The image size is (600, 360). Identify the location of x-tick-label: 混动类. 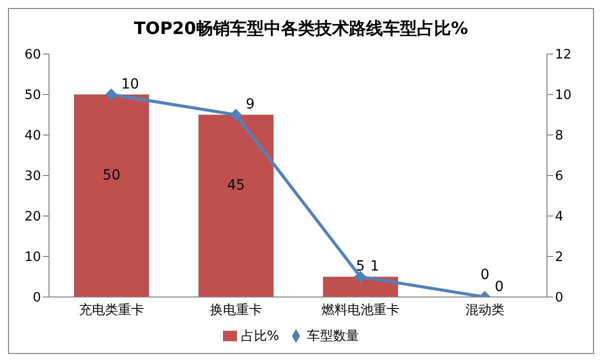
(484, 310).